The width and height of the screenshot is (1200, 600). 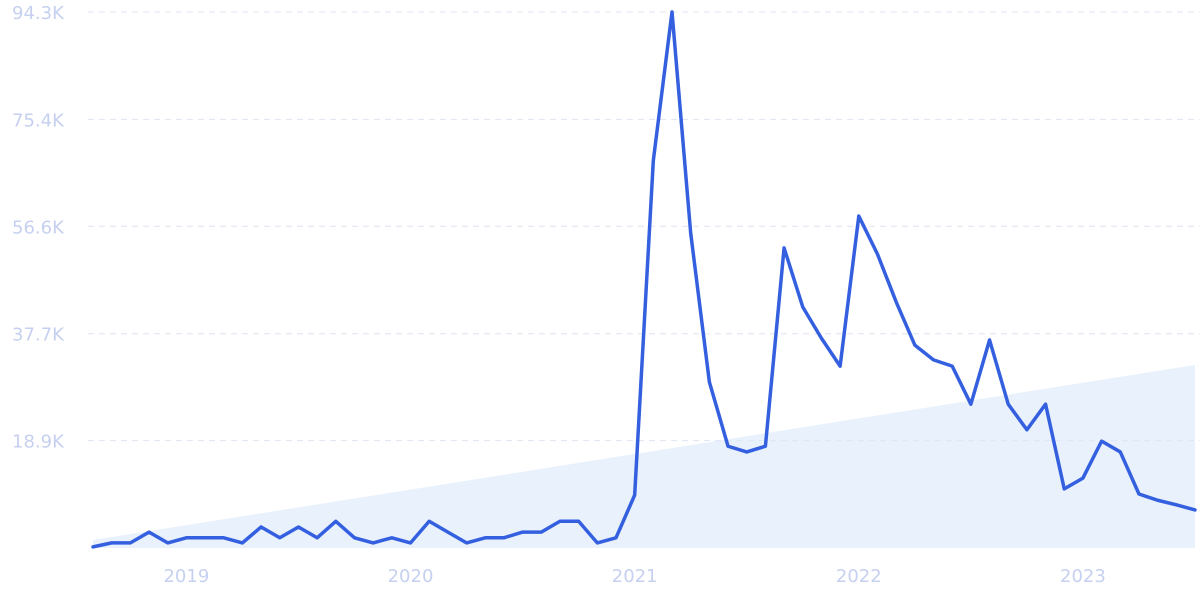 What do you see at coordinates (859, 576) in the screenshot?
I see `x-tick-label: 2022` at bounding box center [859, 576].